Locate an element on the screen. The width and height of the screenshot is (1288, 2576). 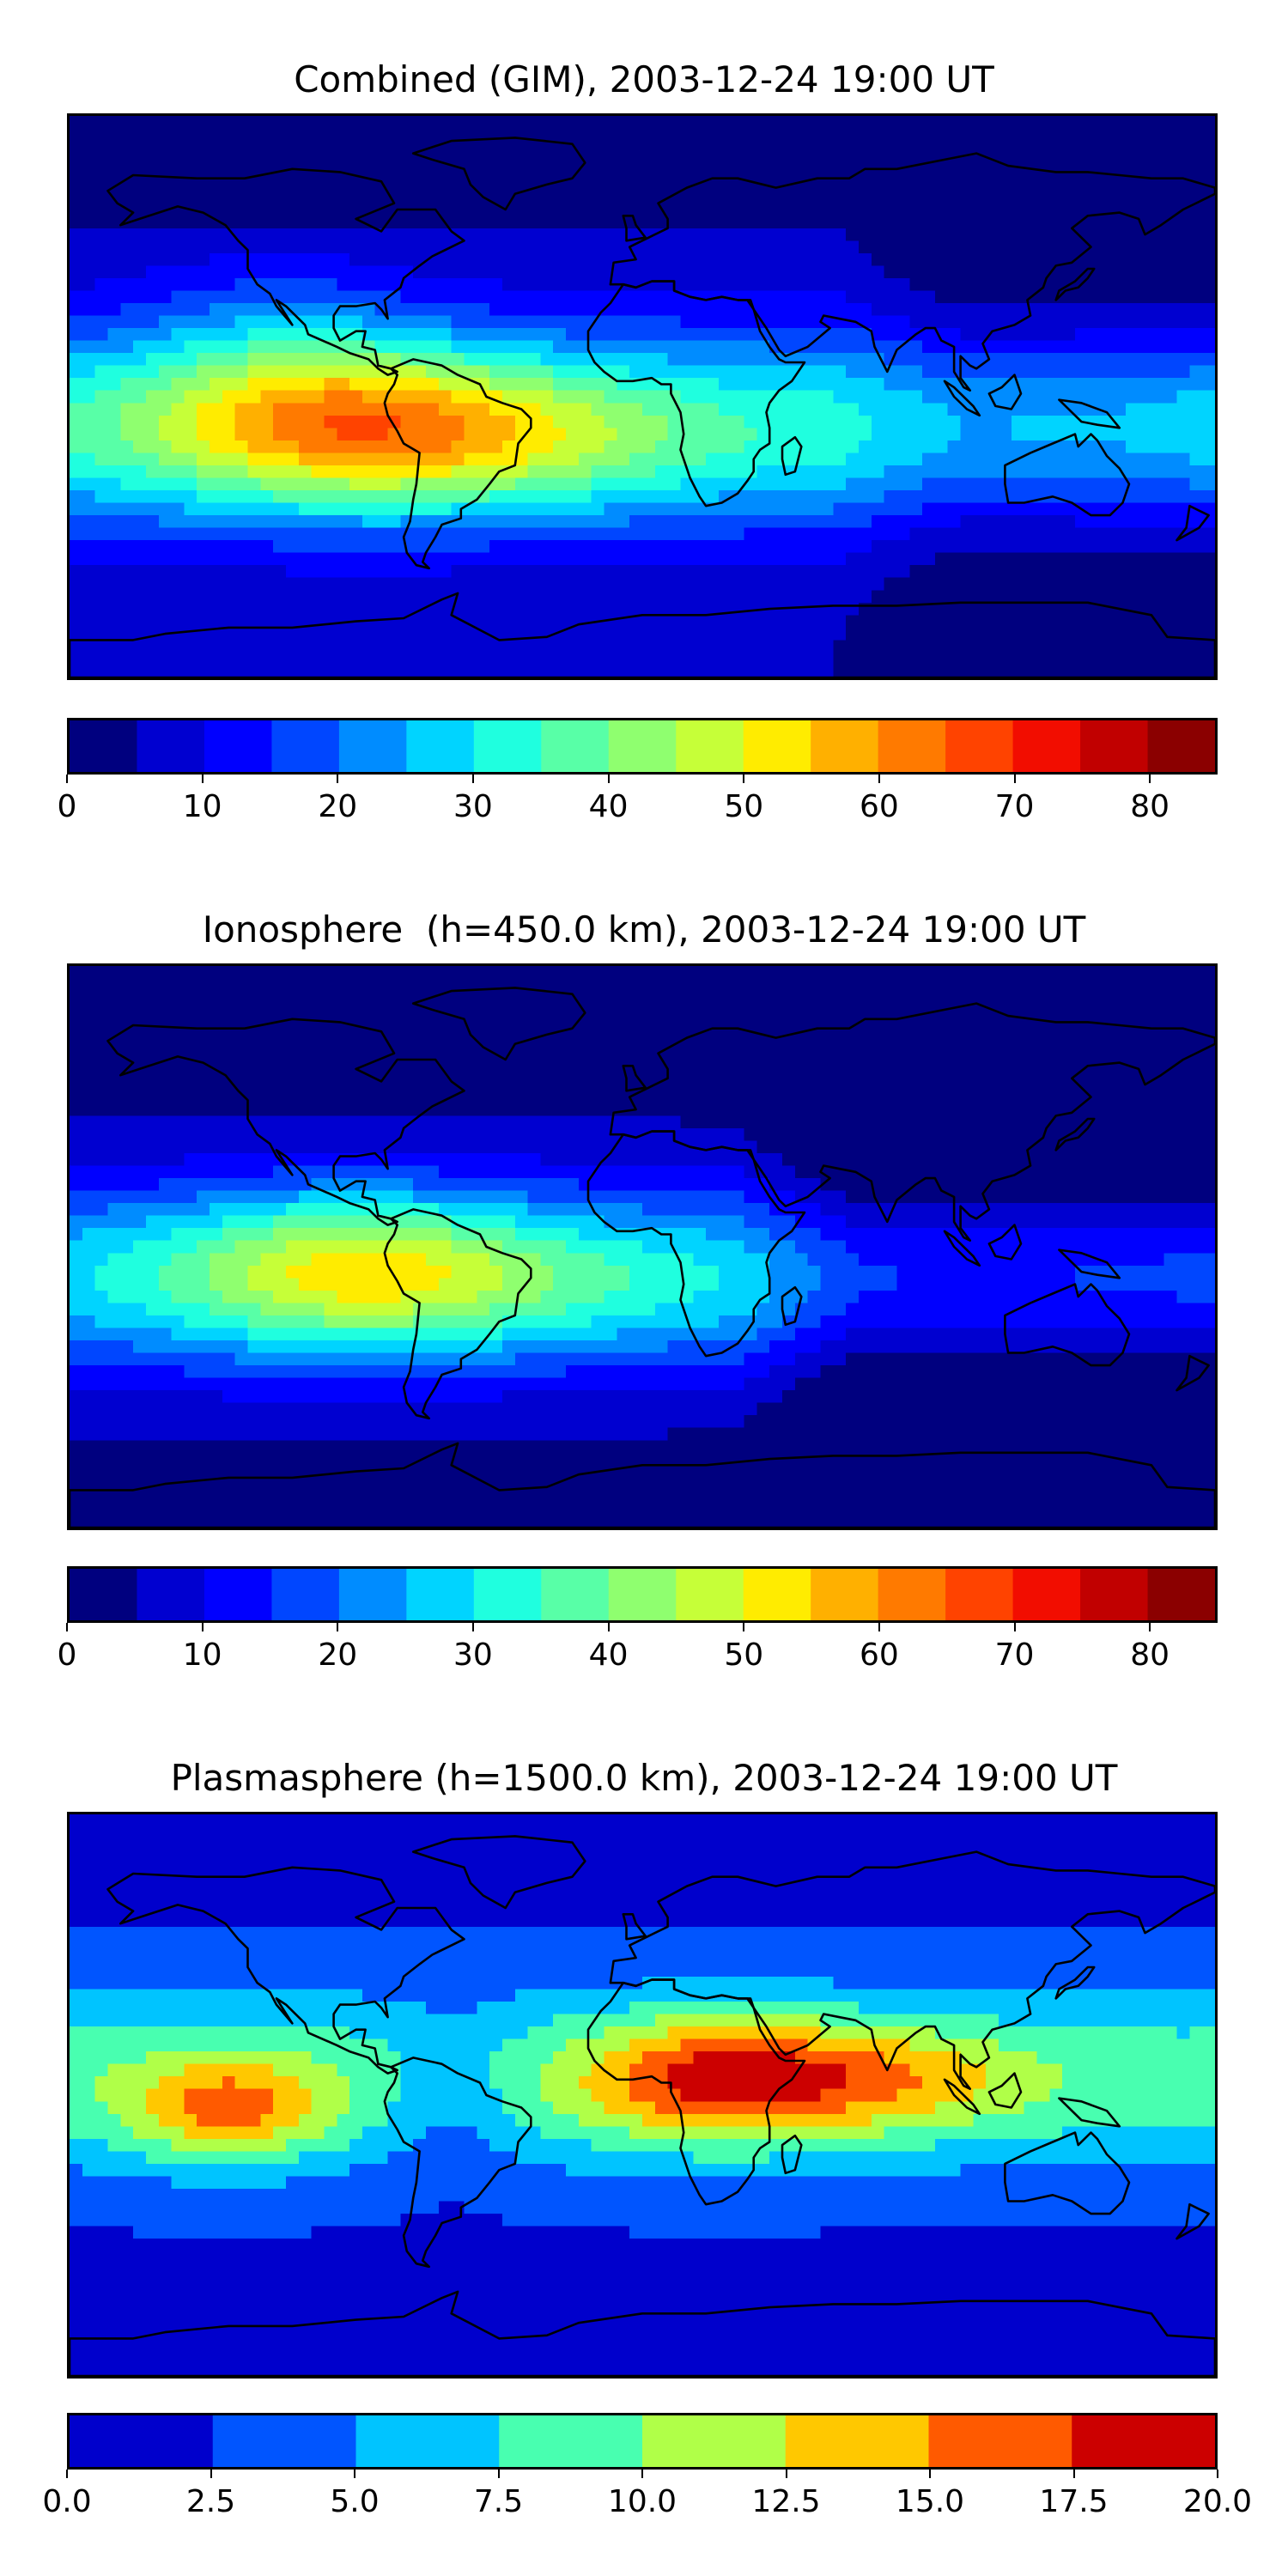
colorbar-tick-label: 7.5 is located at coordinates (499, 2501).